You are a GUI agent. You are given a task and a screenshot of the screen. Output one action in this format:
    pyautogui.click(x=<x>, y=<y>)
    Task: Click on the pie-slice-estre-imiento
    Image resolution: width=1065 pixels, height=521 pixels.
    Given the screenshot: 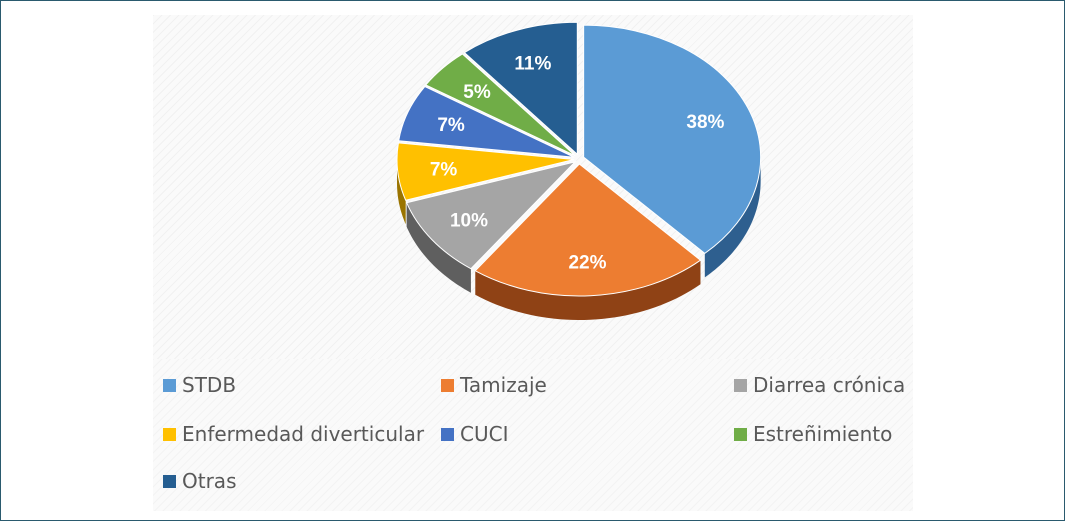 What is the action you would take?
    pyautogui.click(x=500, y=105)
    